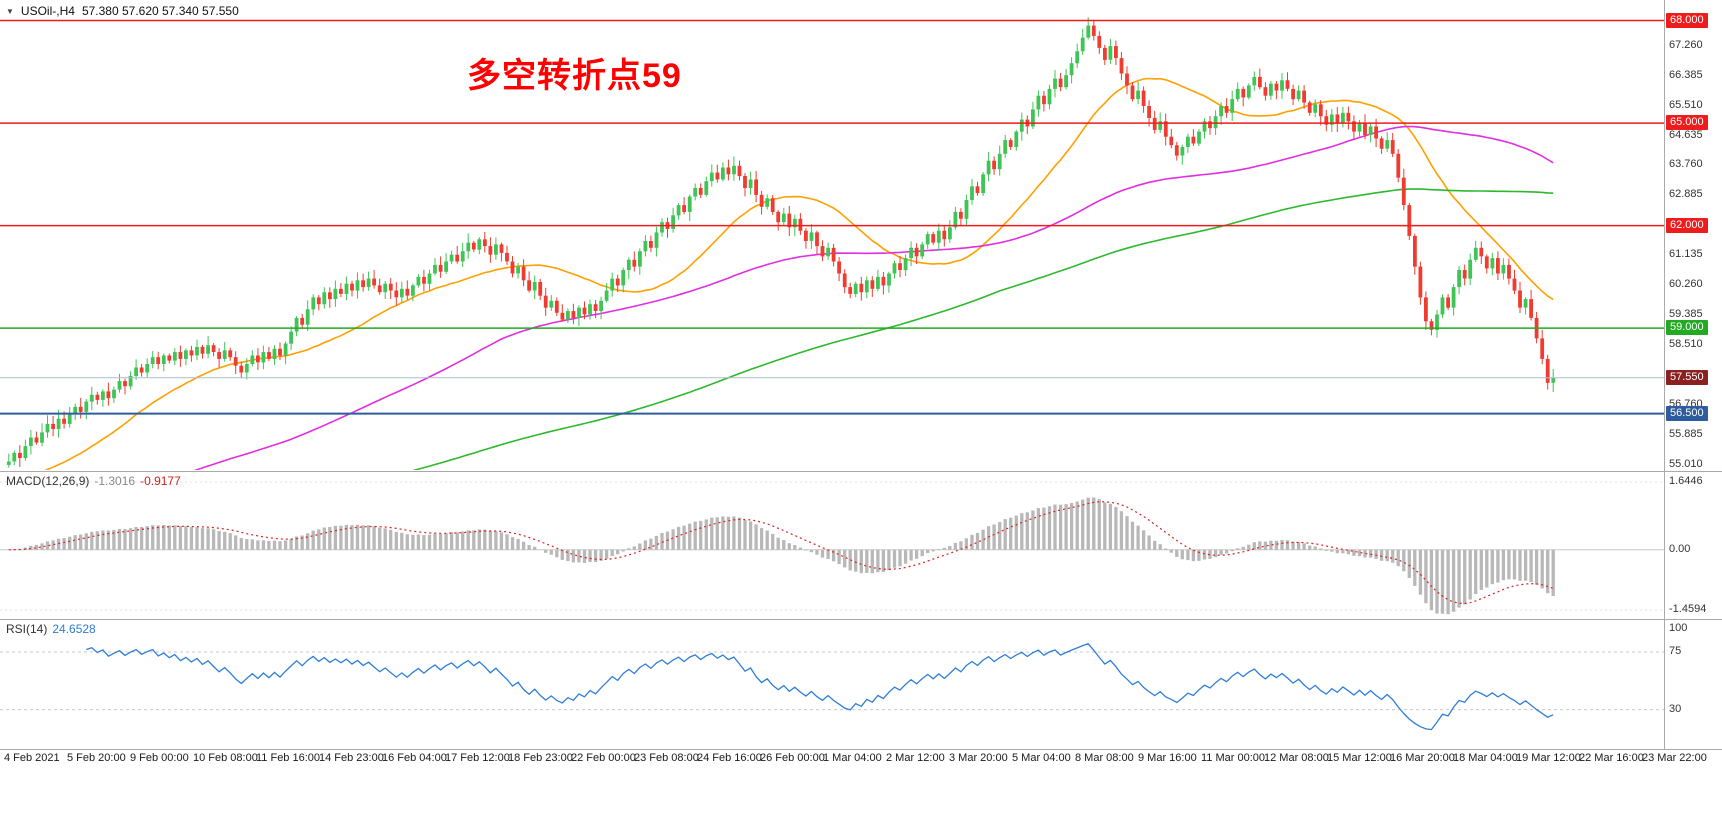 The image size is (1722, 839). What do you see at coordinates (48, 481) in the screenshot?
I see `macd-name: MACD(12,26,9)` at bounding box center [48, 481].